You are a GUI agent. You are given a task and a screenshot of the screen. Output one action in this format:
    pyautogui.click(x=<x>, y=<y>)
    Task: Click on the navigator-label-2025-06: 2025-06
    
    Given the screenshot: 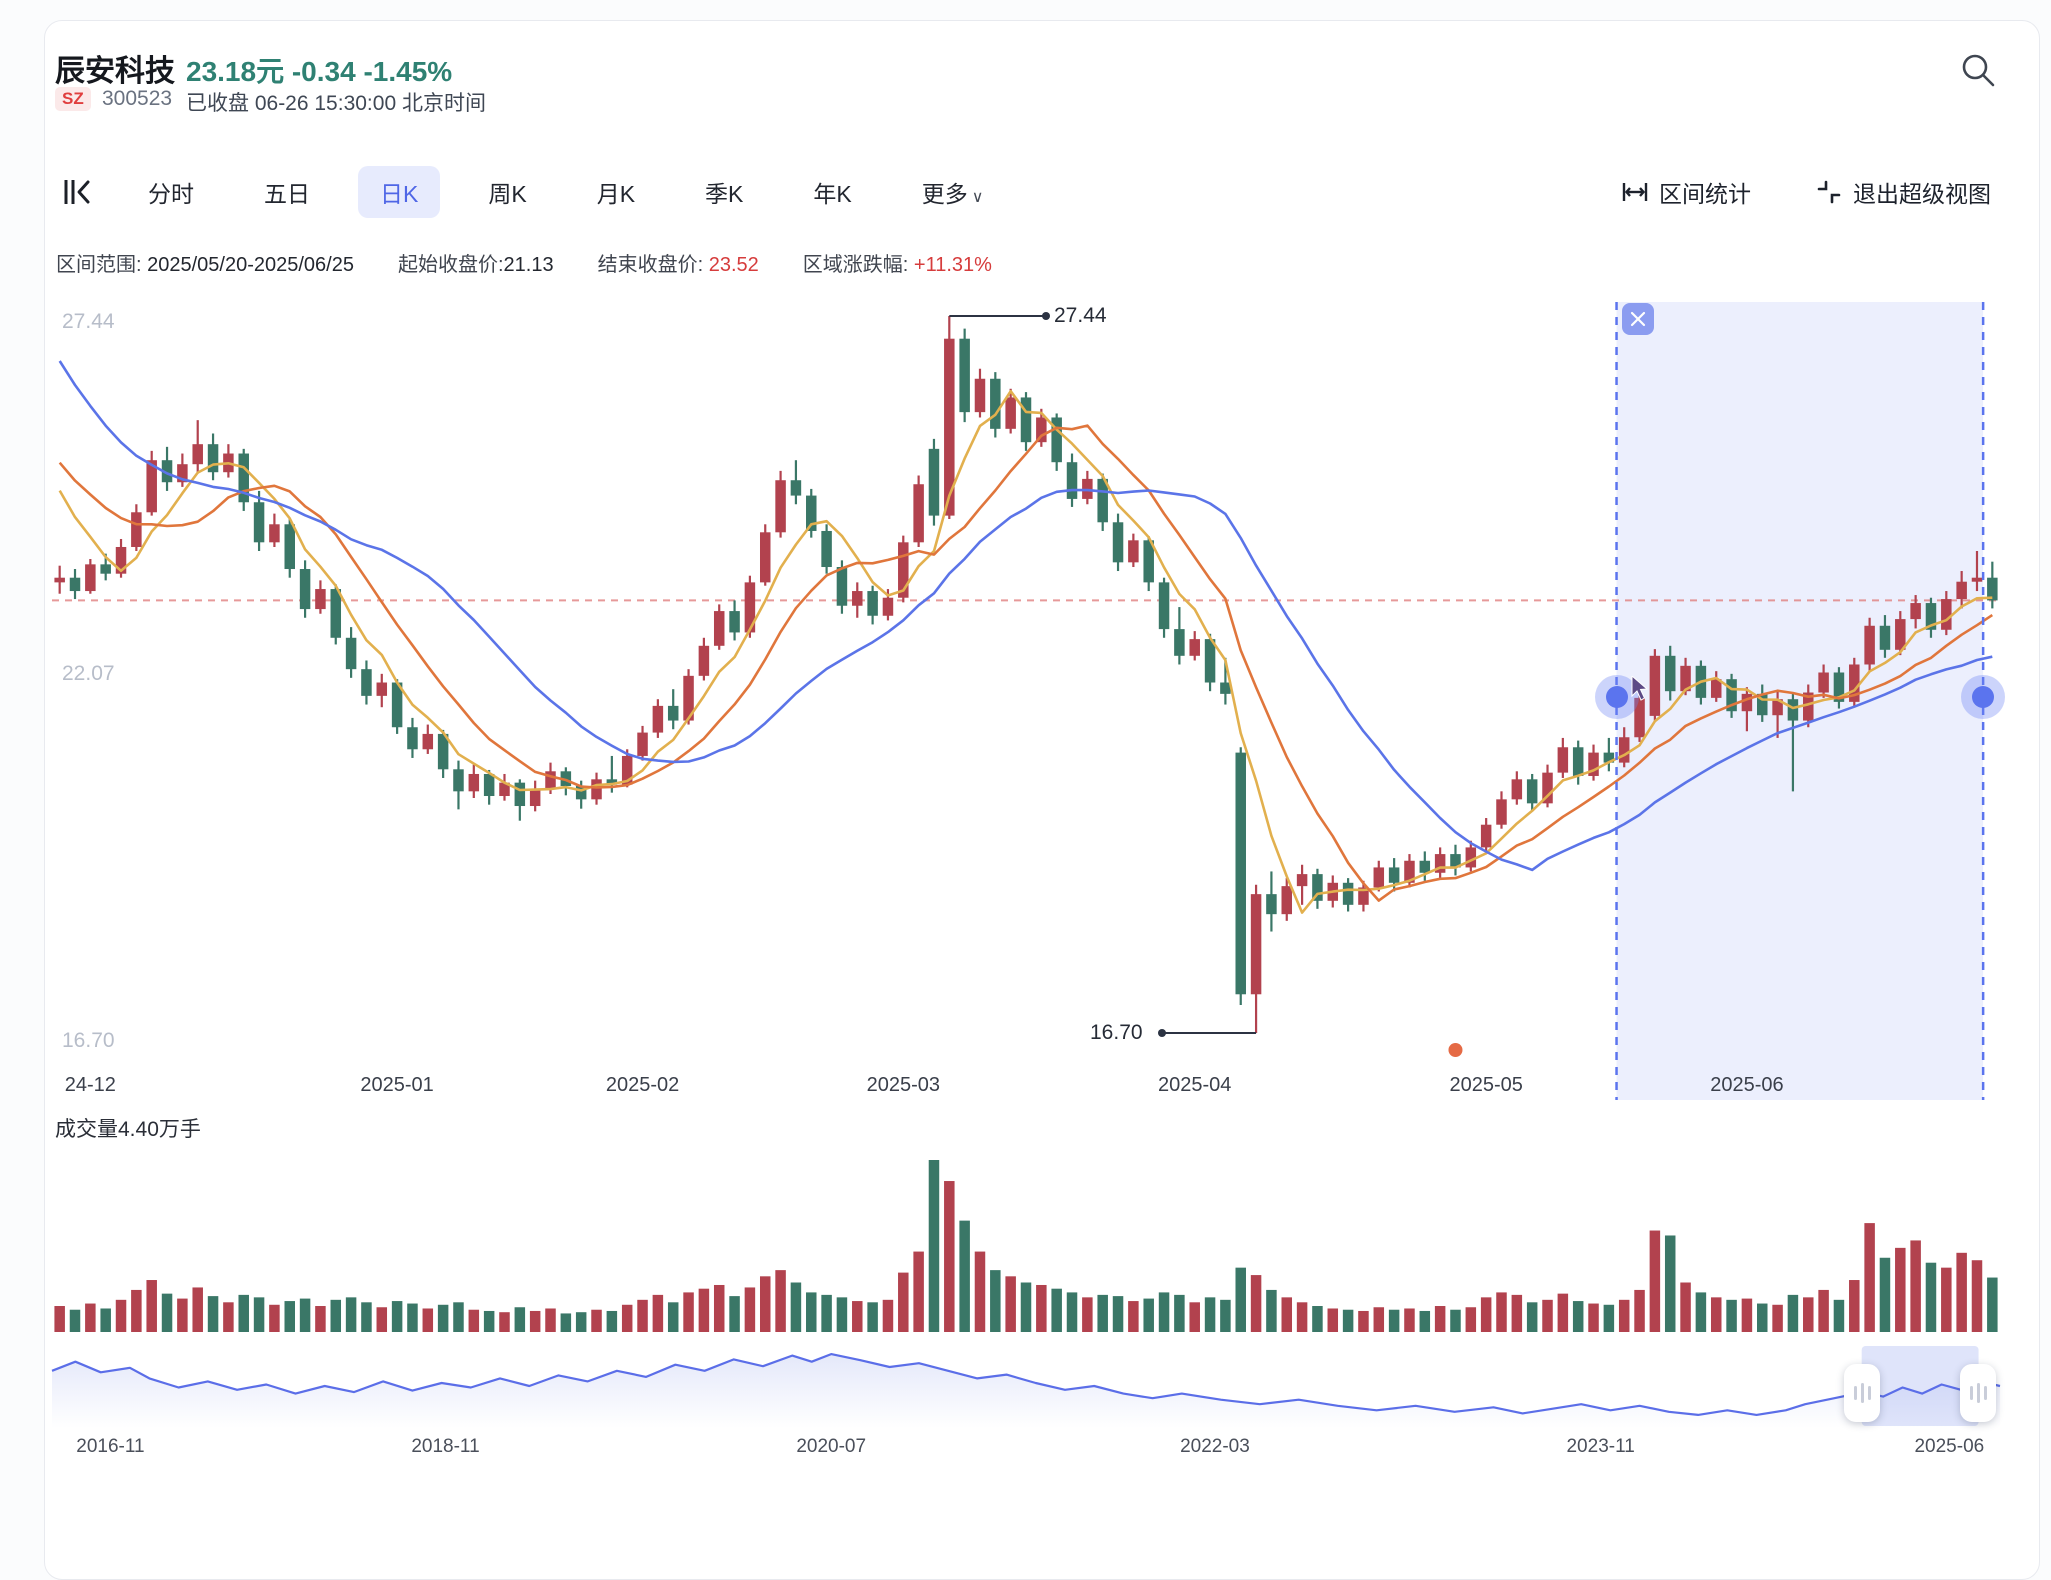 What is the action you would take?
    pyautogui.click(x=1949, y=1446)
    